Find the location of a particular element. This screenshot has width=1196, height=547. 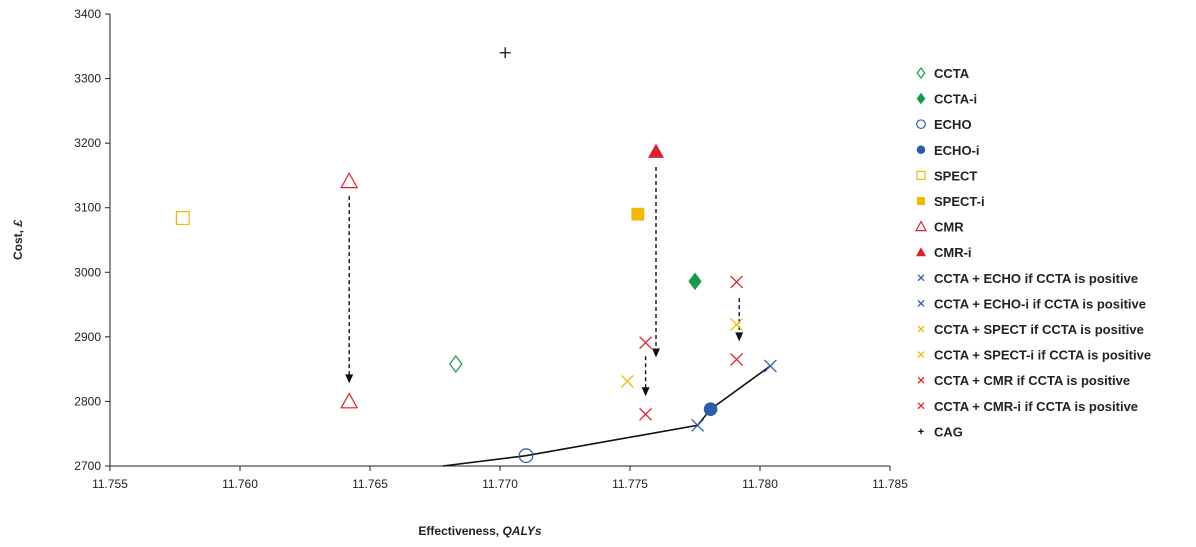

frontier-line is located at coordinates (606, 416).